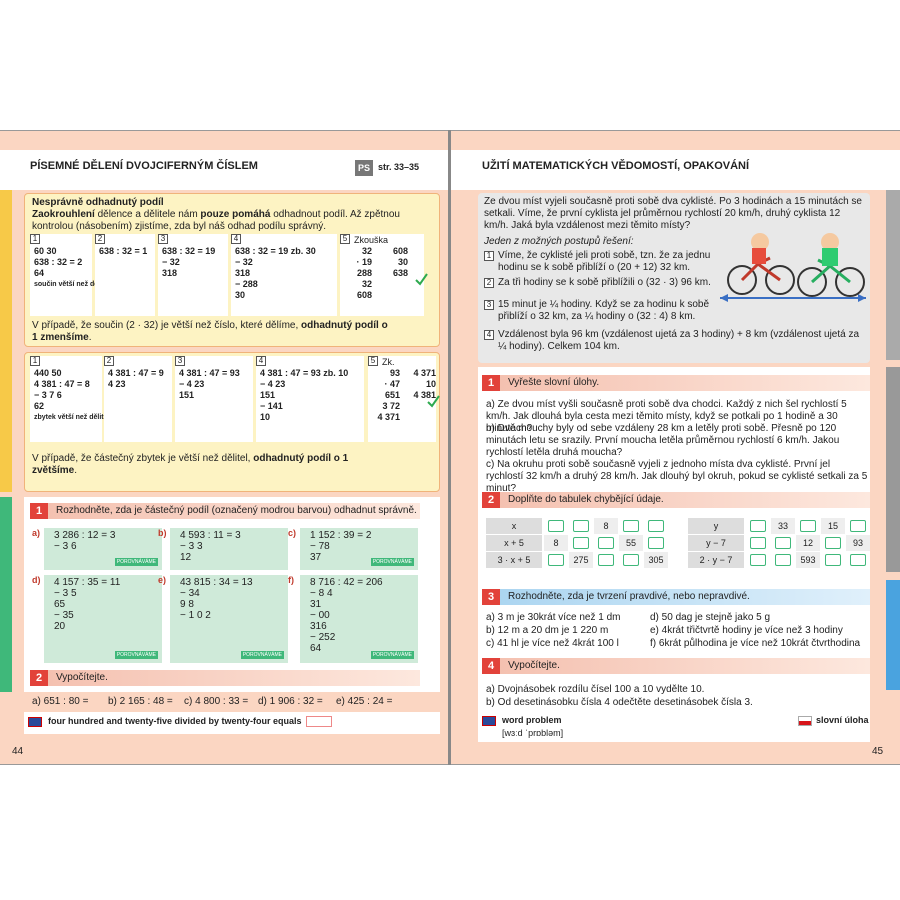  What do you see at coordinates (491, 597) in the screenshot?
I see `exercise-number: 3` at bounding box center [491, 597].